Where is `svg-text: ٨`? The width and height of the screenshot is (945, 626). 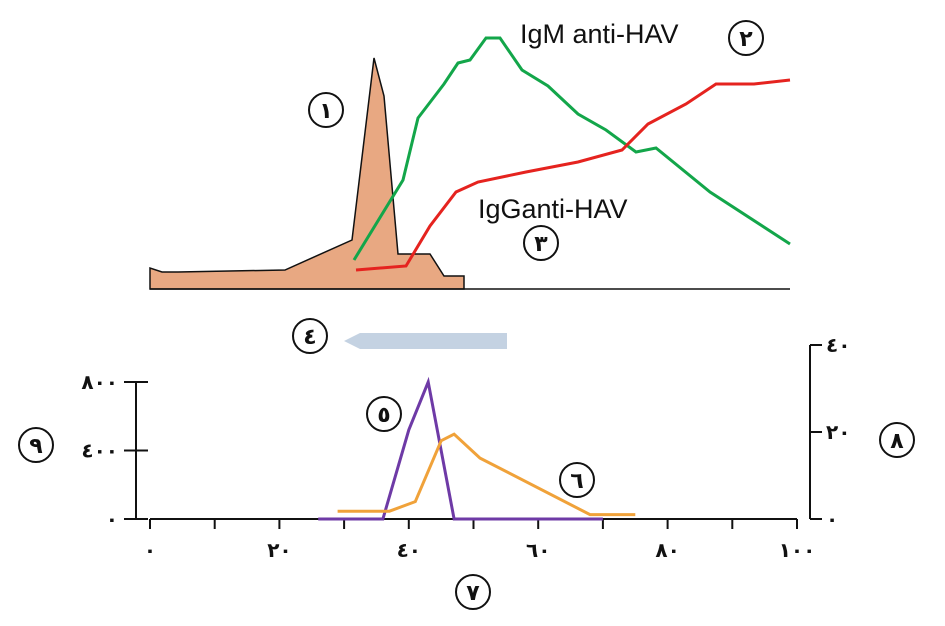 svg-text: ٨ is located at coordinates (897, 441).